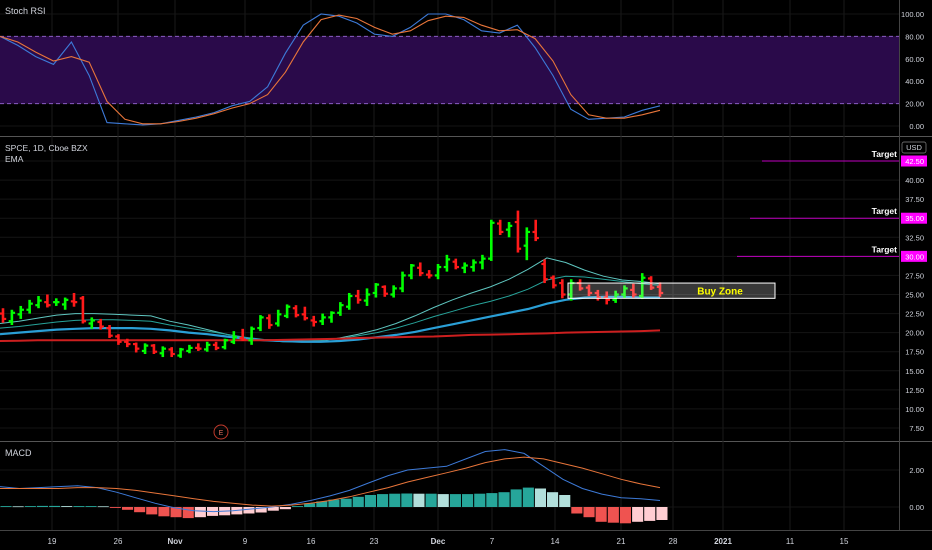 The height and width of the screenshot is (550, 932). Describe the element at coordinates (914, 371) in the screenshot. I see `price-tick-label: 15.00` at that location.